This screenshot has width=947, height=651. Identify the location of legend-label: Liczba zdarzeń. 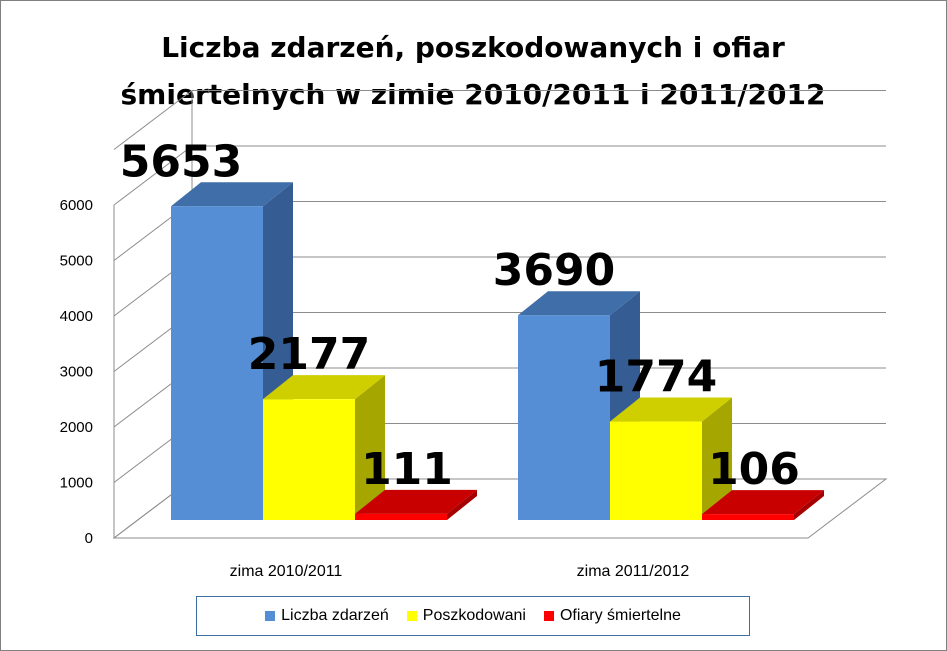
(335, 615).